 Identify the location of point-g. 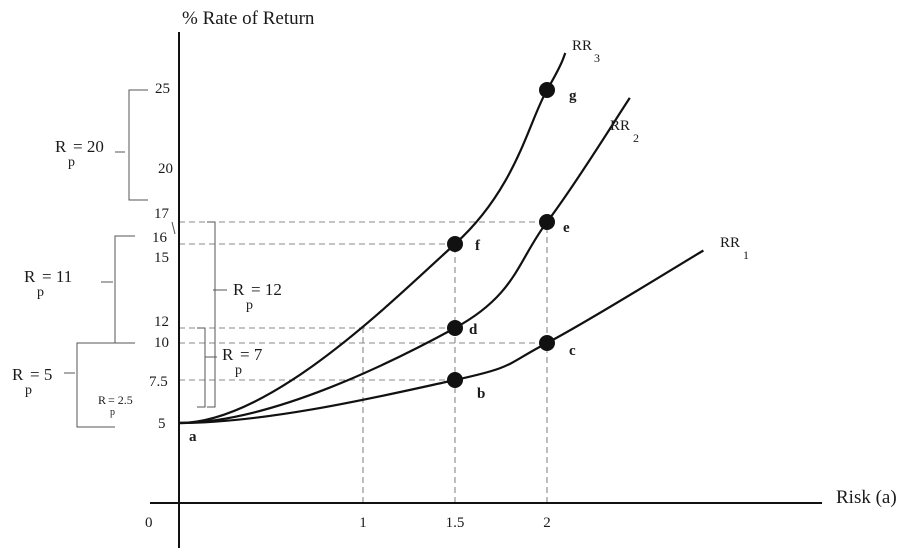
(547, 90).